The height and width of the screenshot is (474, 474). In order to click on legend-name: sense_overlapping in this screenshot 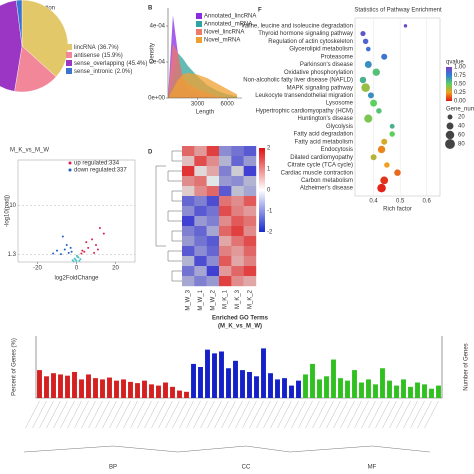, I will do `click(99, 64)`.